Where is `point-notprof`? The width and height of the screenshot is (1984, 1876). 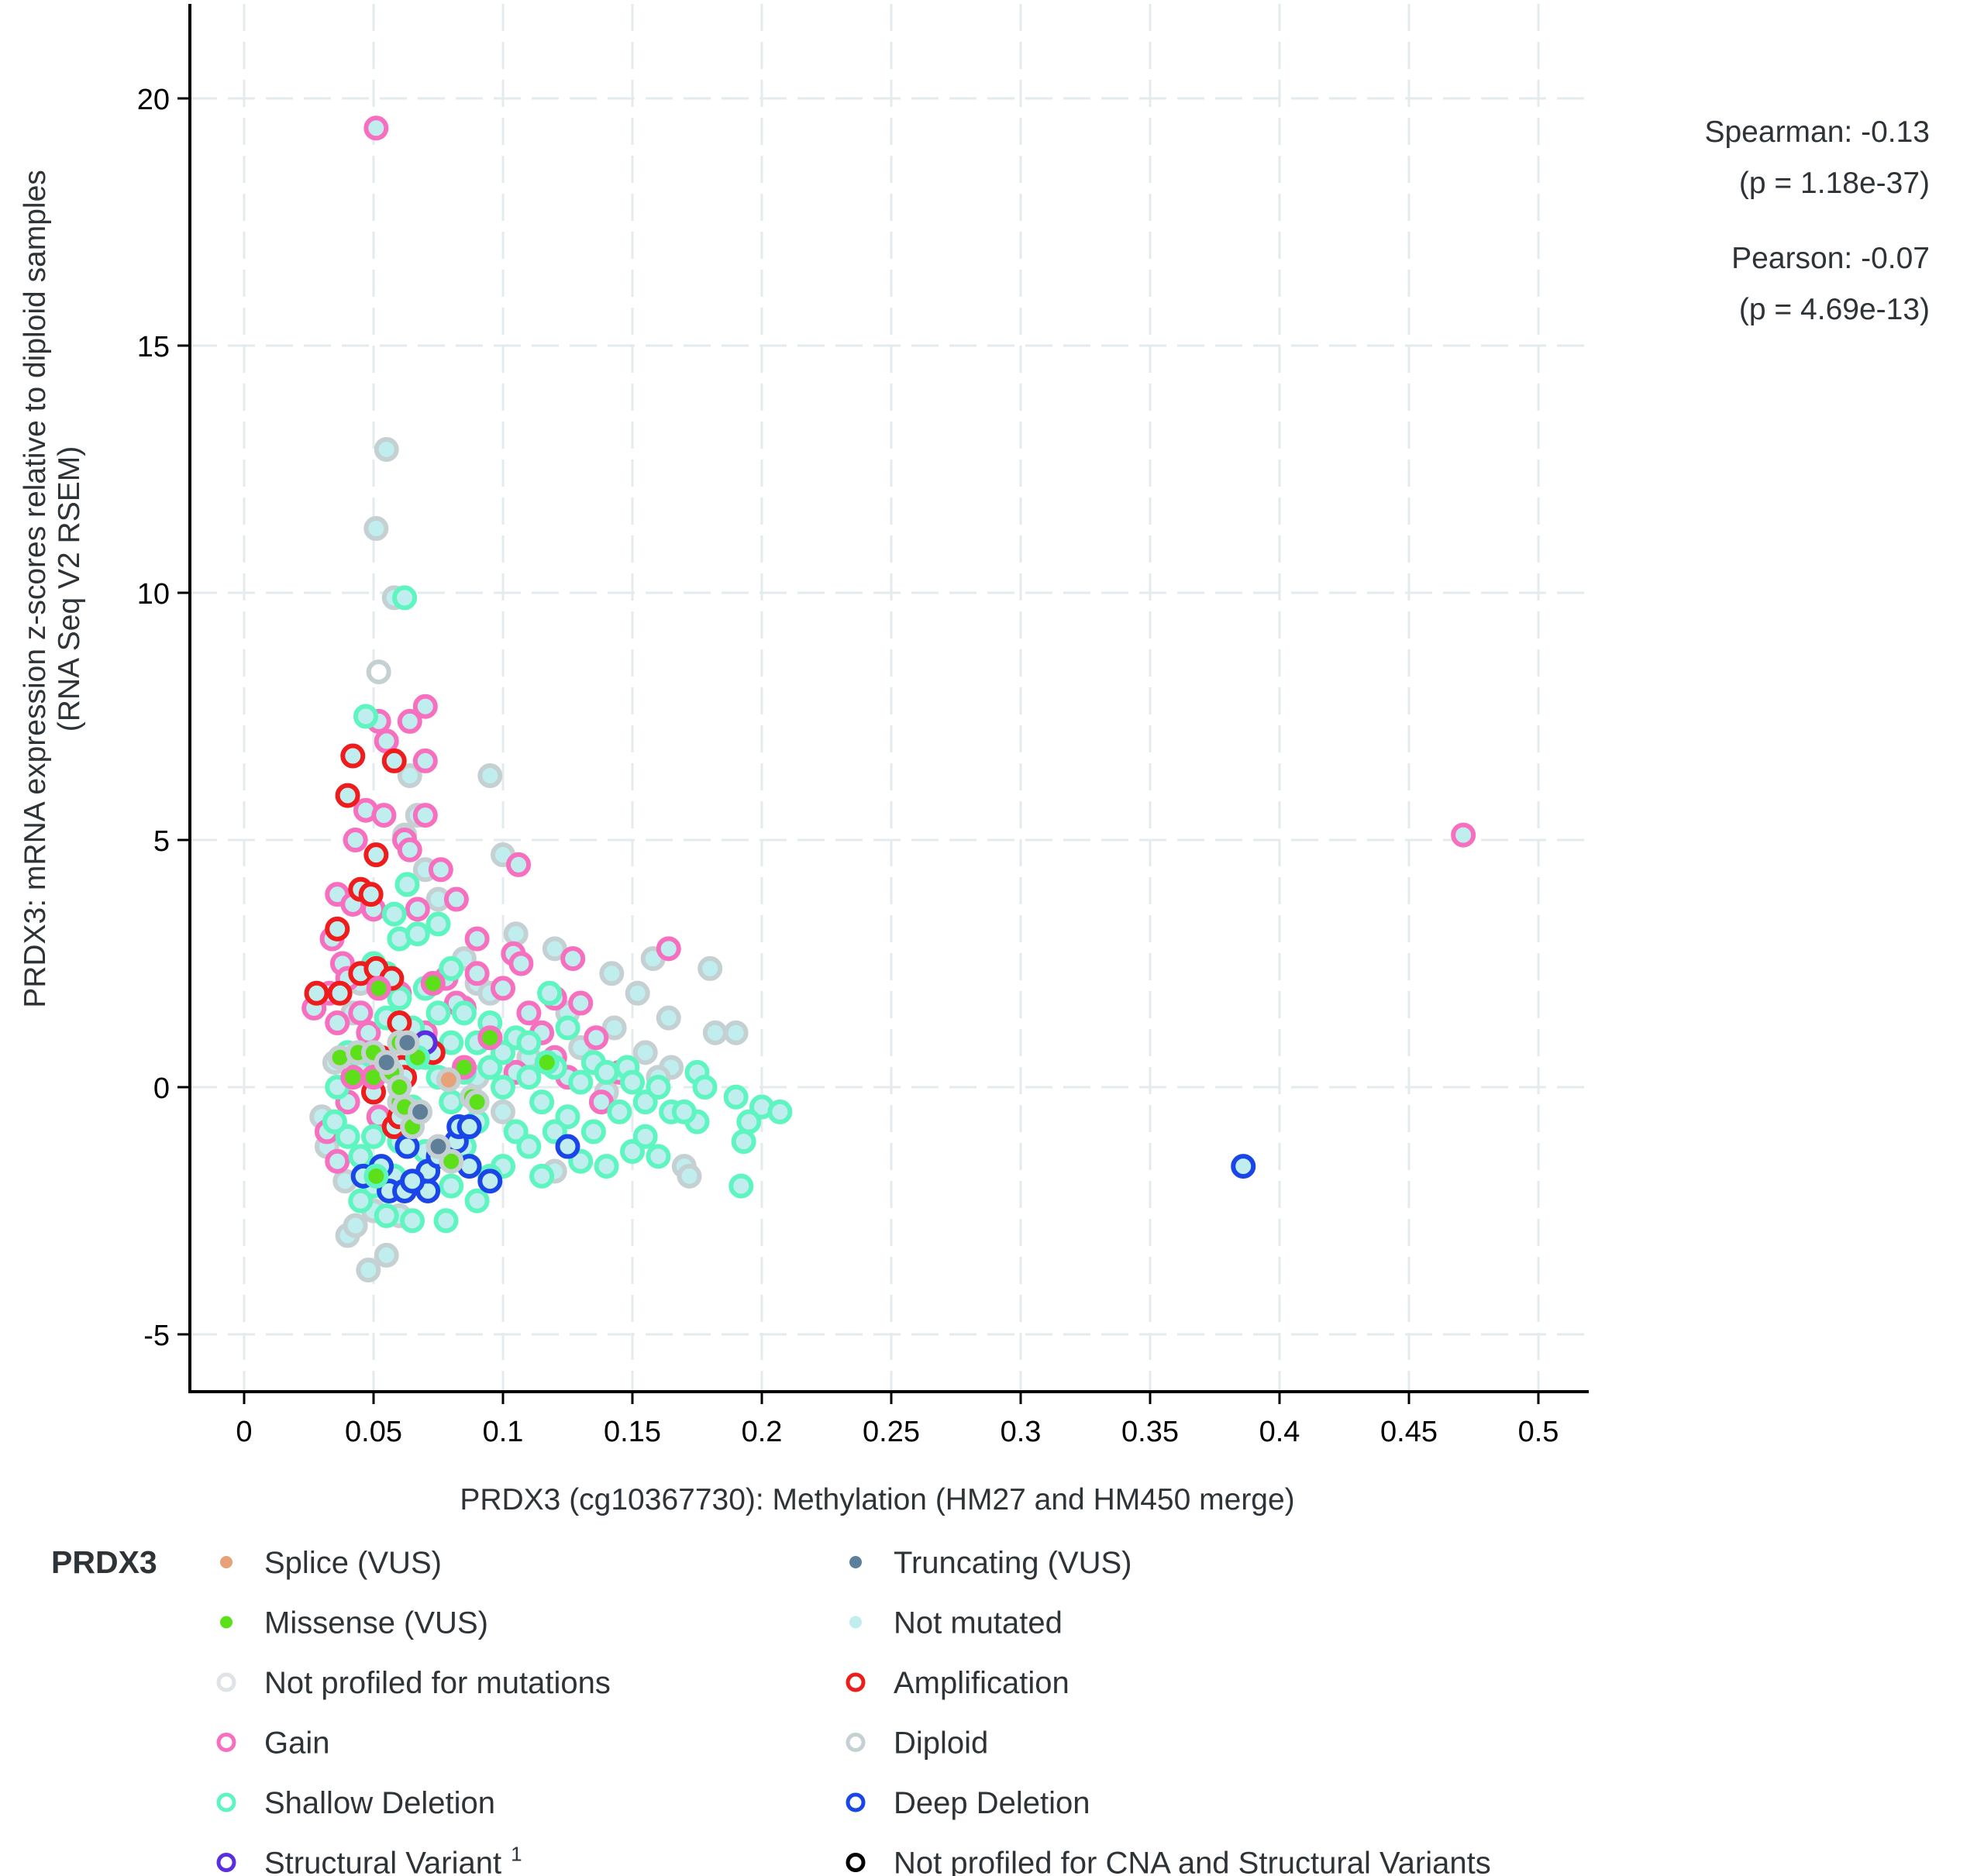 point-notprof is located at coordinates (378, 672).